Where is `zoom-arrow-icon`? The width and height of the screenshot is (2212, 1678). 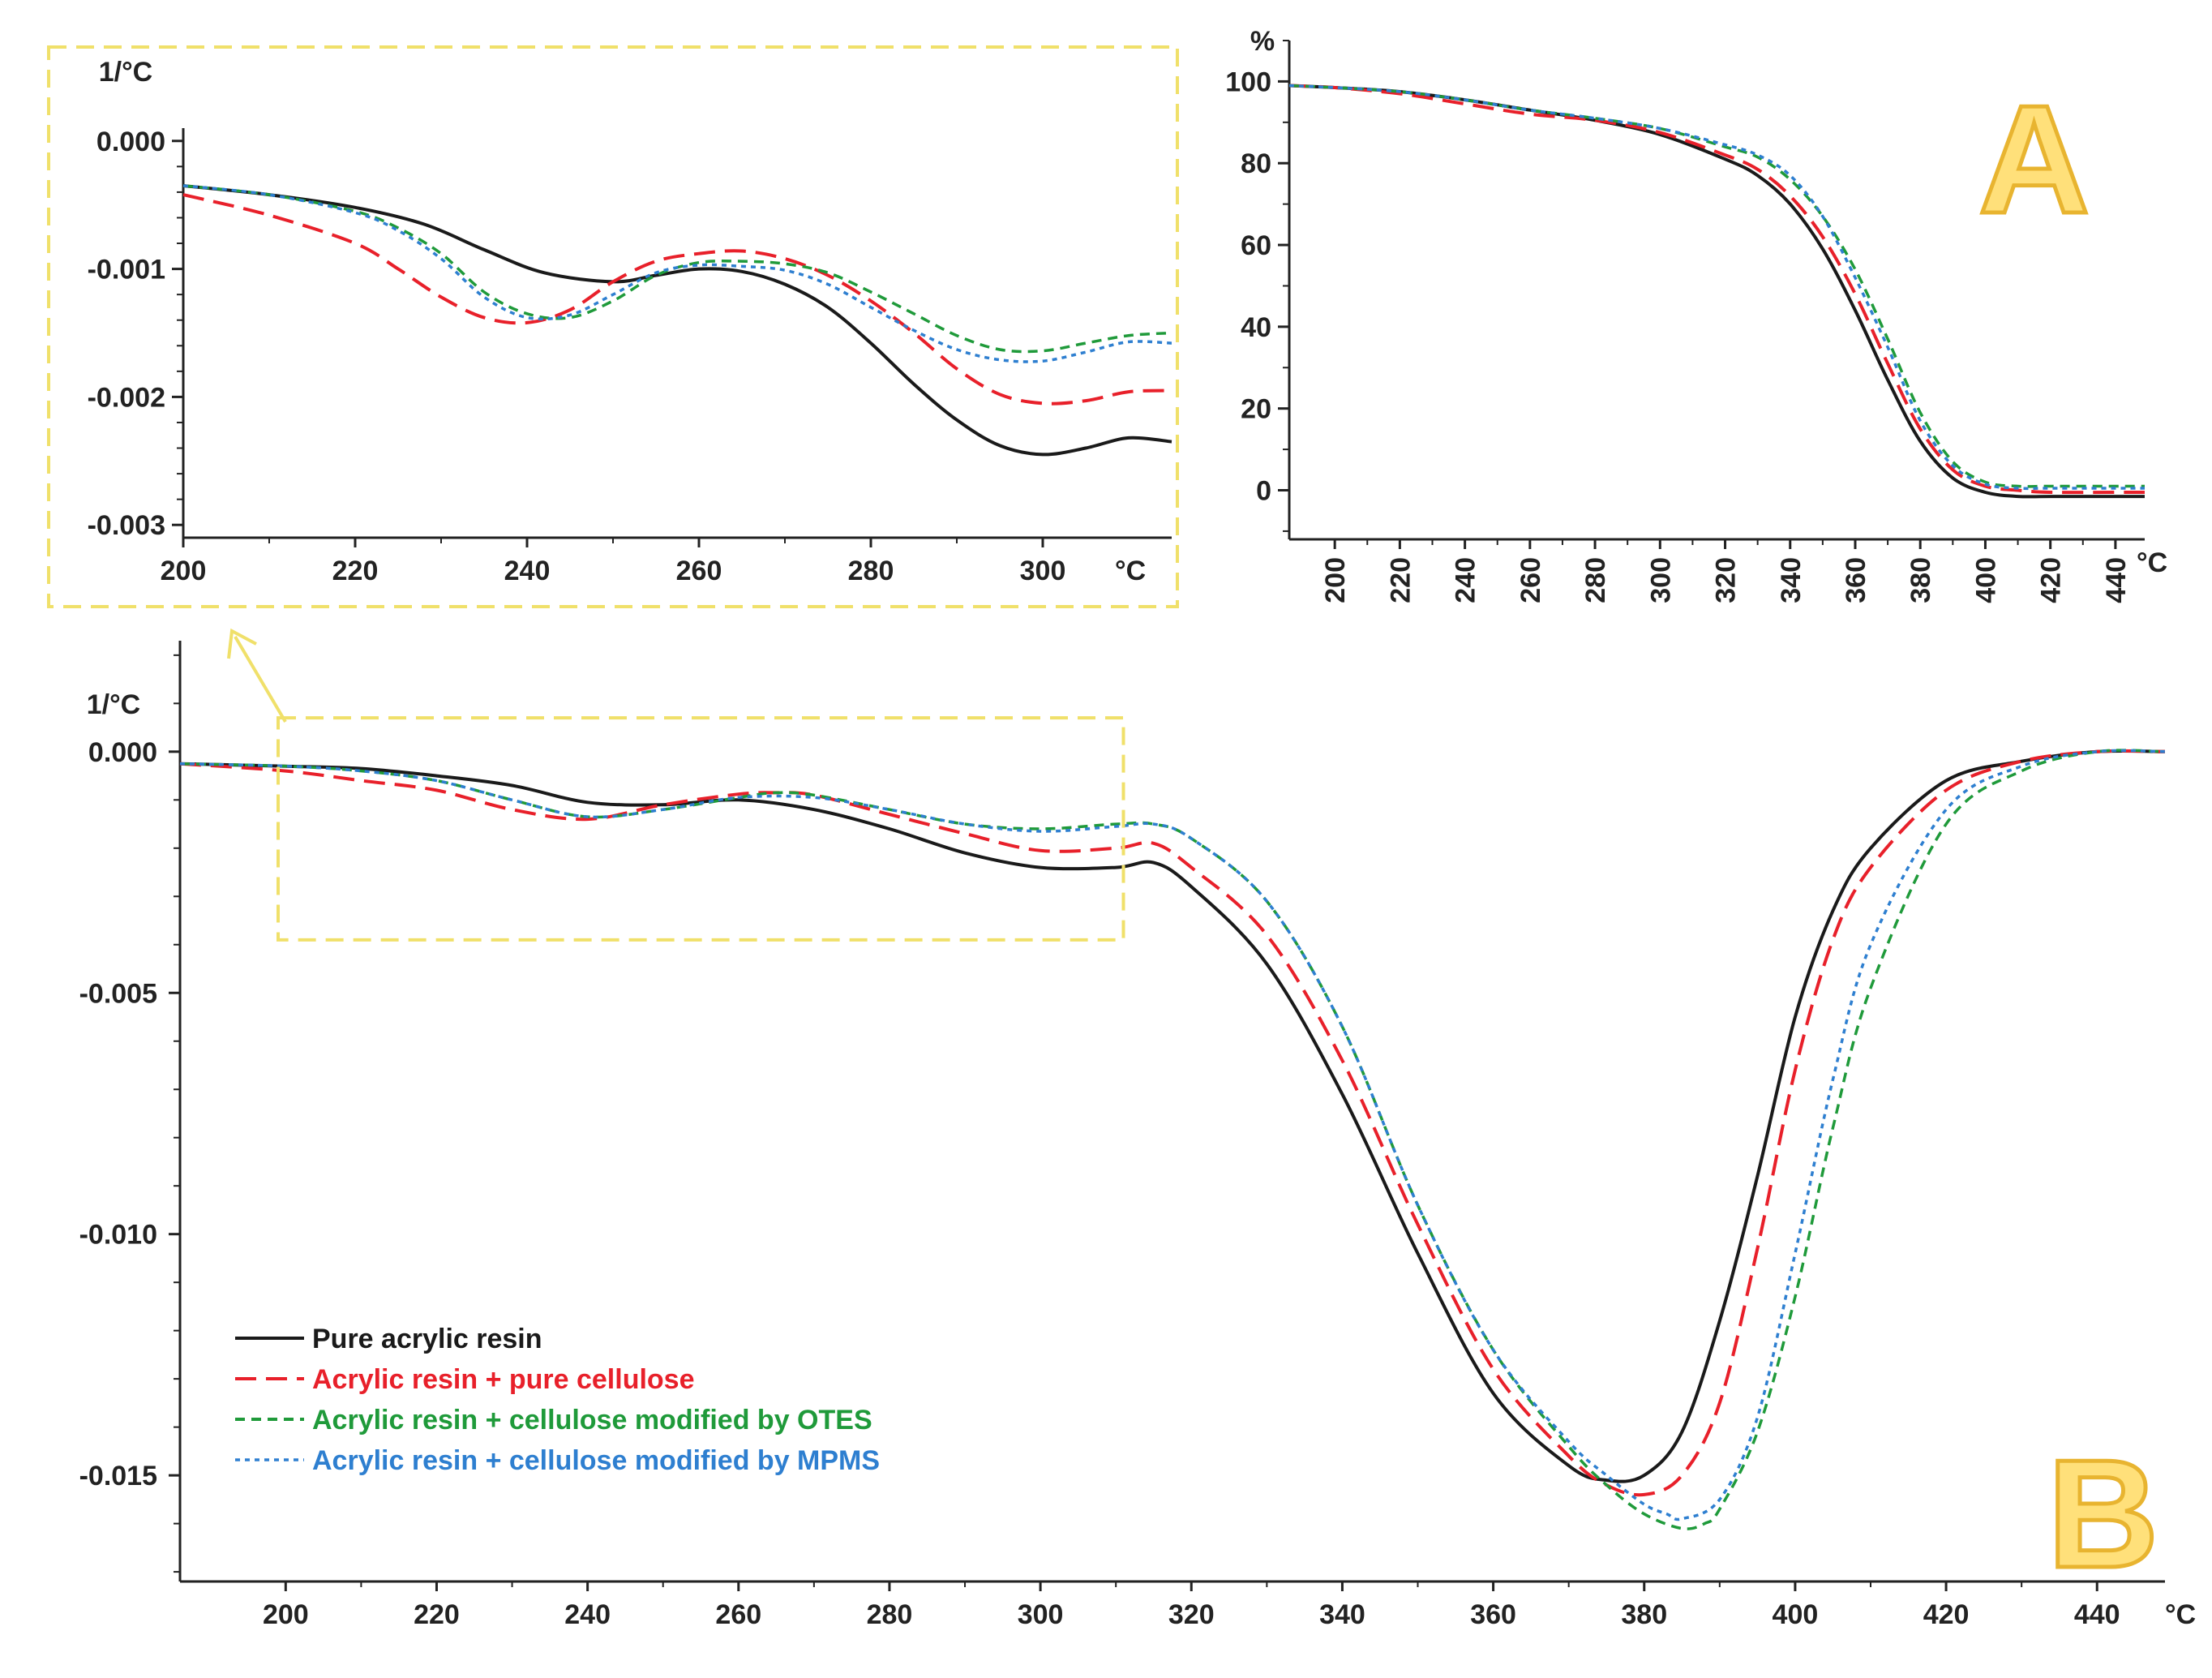
zoom-arrow-icon is located at coordinates (257, 675).